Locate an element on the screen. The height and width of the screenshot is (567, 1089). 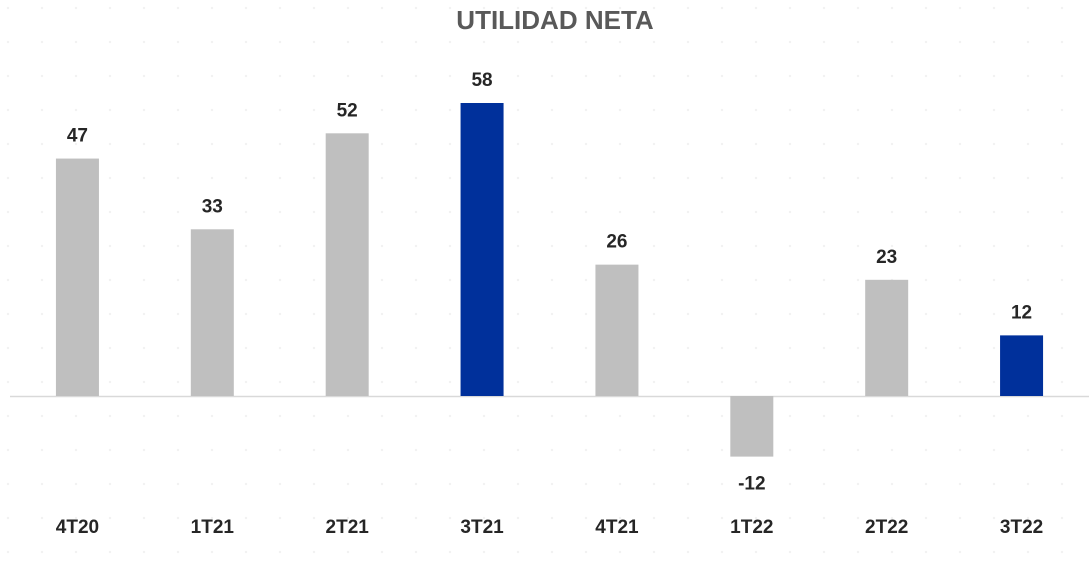
data-label: 52 is located at coordinates (347, 110).